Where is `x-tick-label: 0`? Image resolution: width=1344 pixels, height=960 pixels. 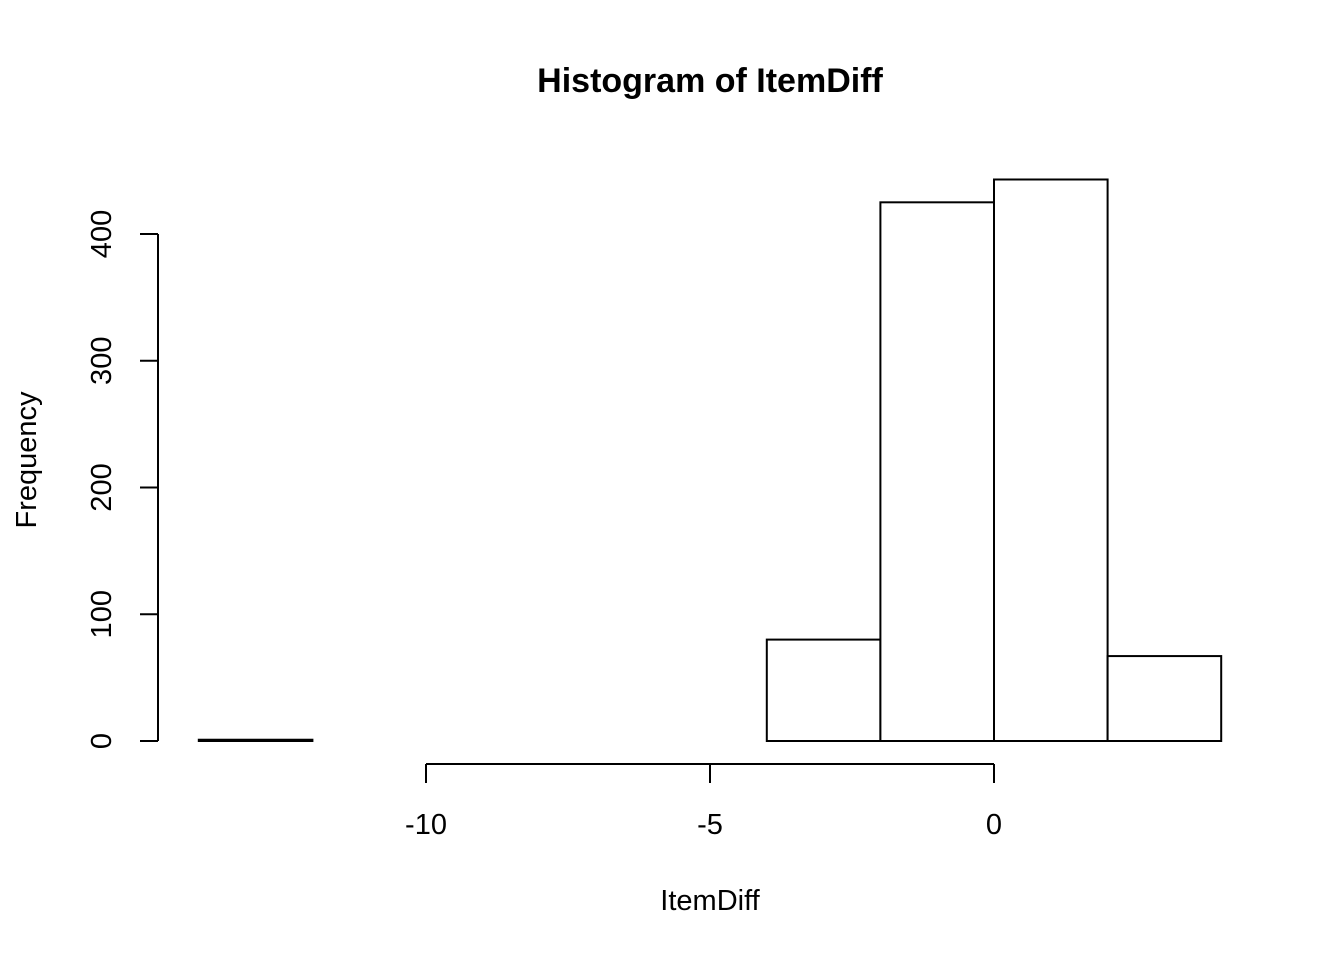 x-tick-label: 0 is located at coordinates (994, 825).